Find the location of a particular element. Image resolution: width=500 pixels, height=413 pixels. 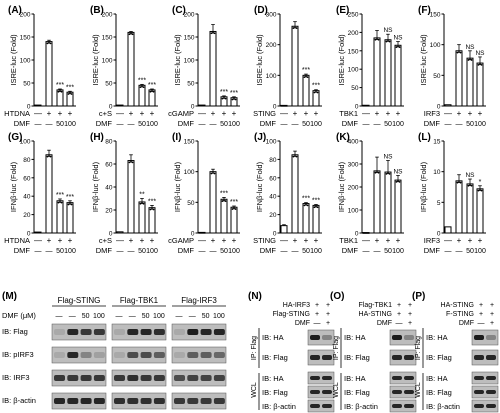

significance-label: ** is located at coordinates (142, 195).